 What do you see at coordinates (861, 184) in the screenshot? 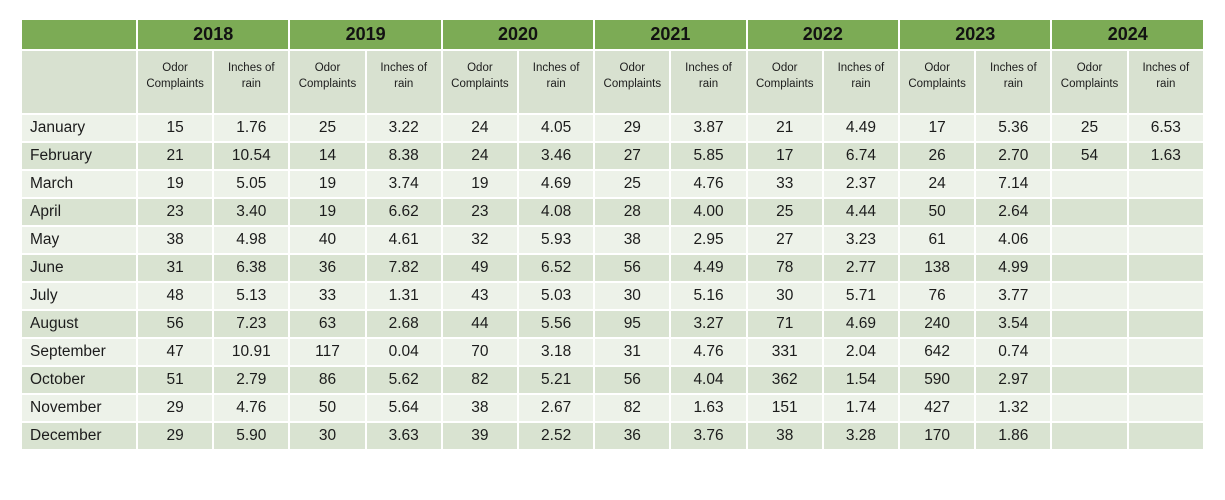
I see `rain-value-cell: 2.37` at bounding box center [861, 184].